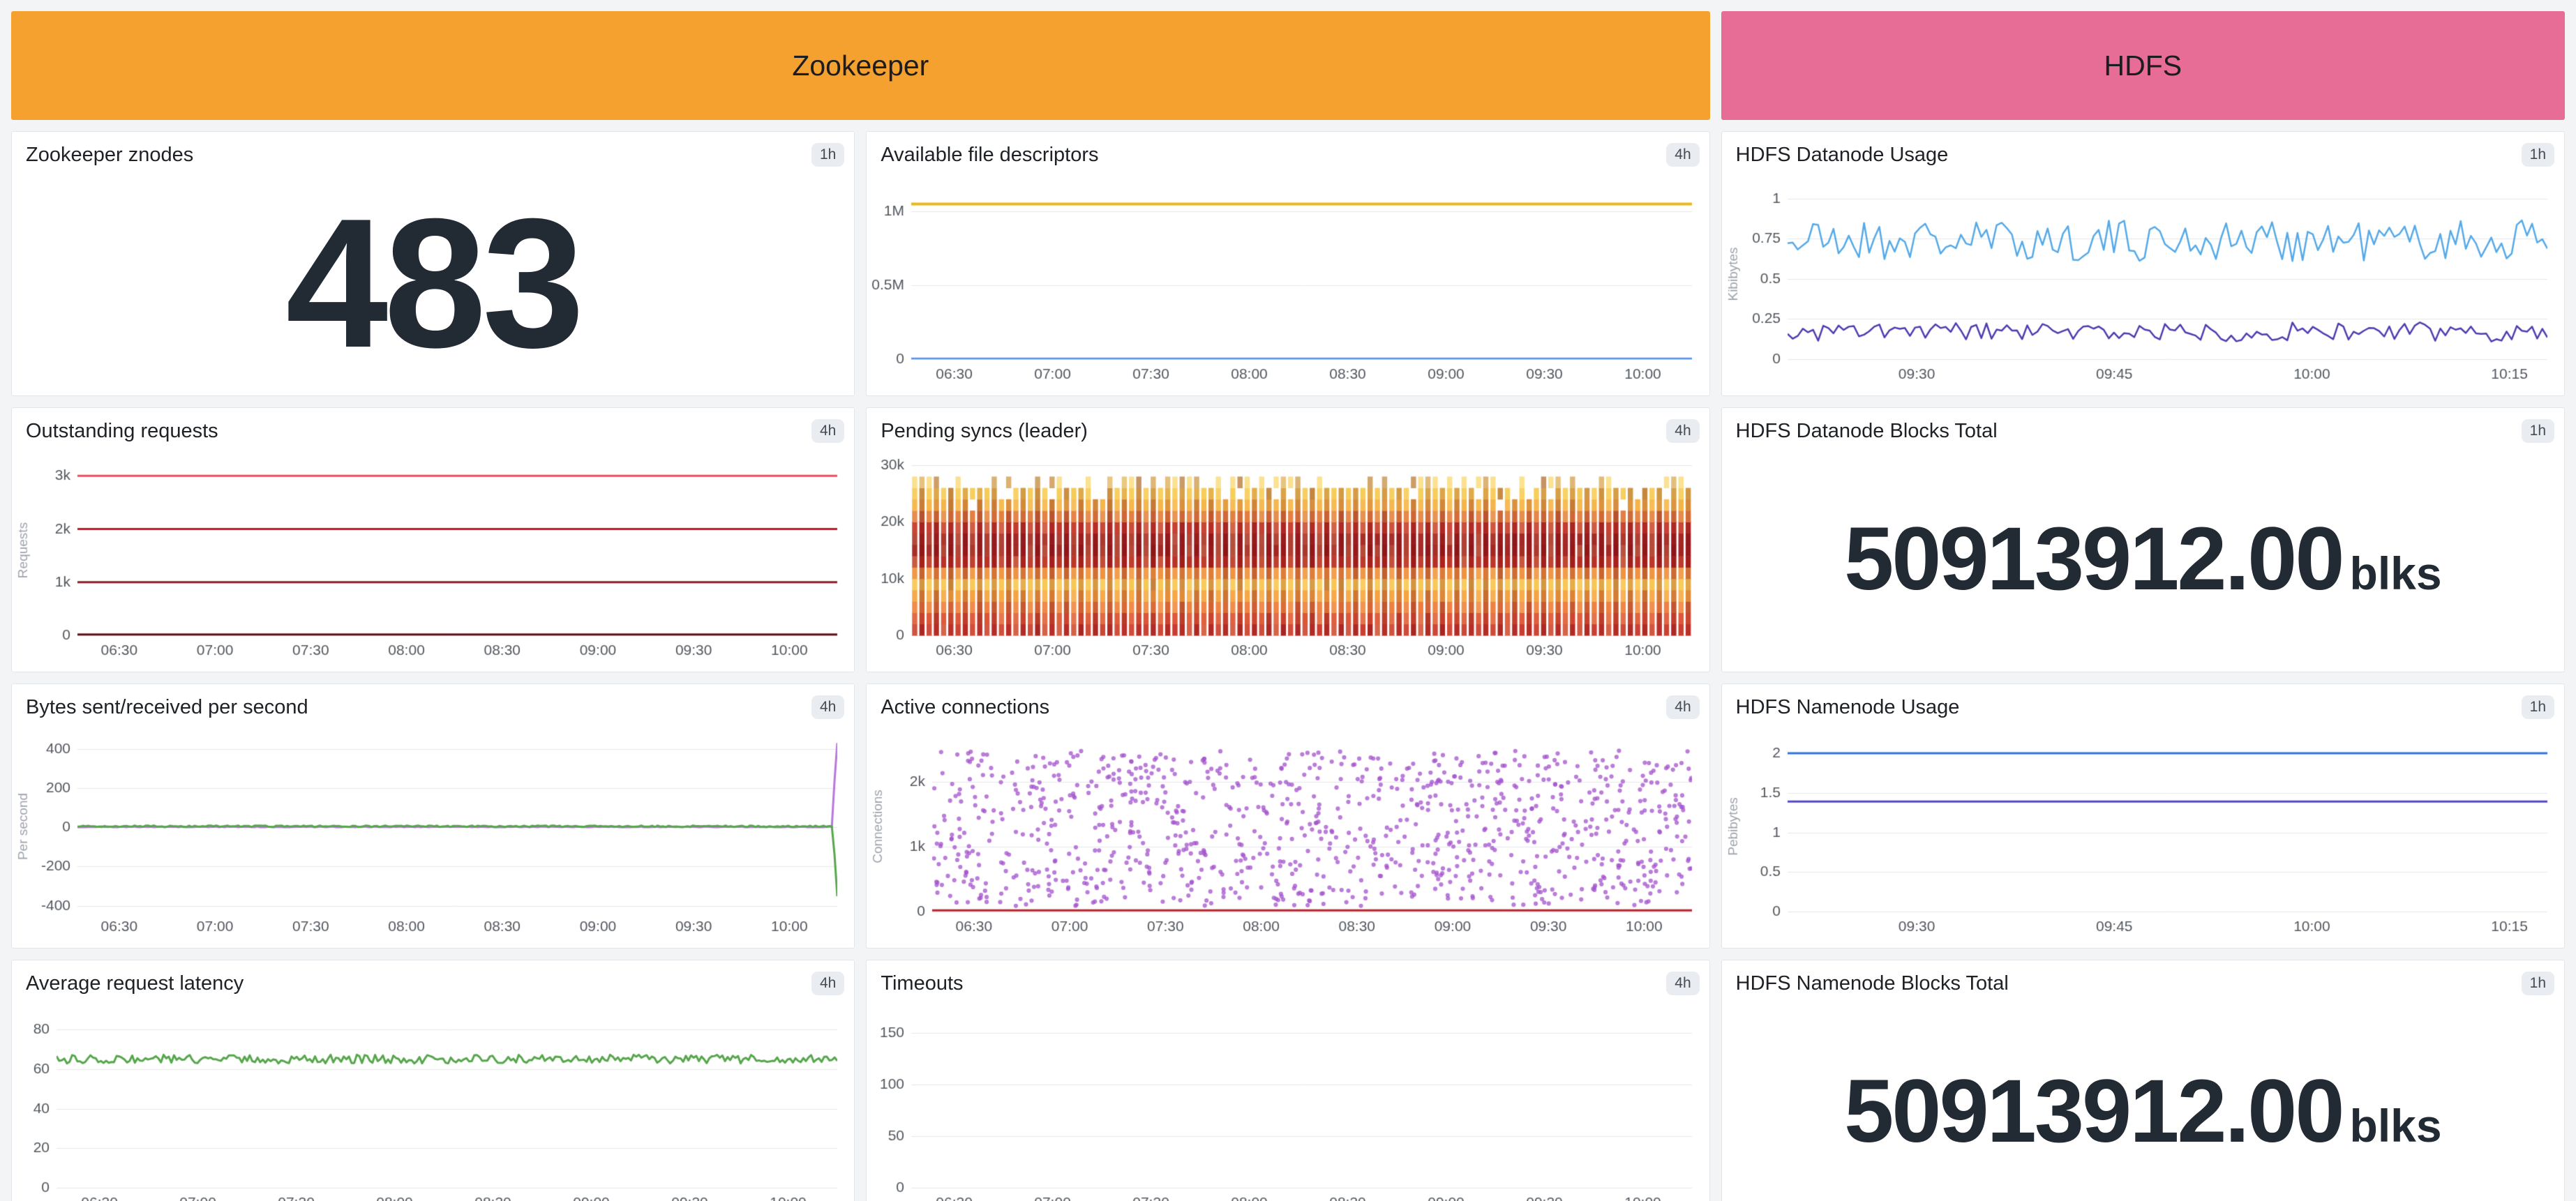 This screenshot has height=1201, width=2576. Describe the element at coordinates (1287, 559) in the screenshot. I see `heatmap-chart` at that location.